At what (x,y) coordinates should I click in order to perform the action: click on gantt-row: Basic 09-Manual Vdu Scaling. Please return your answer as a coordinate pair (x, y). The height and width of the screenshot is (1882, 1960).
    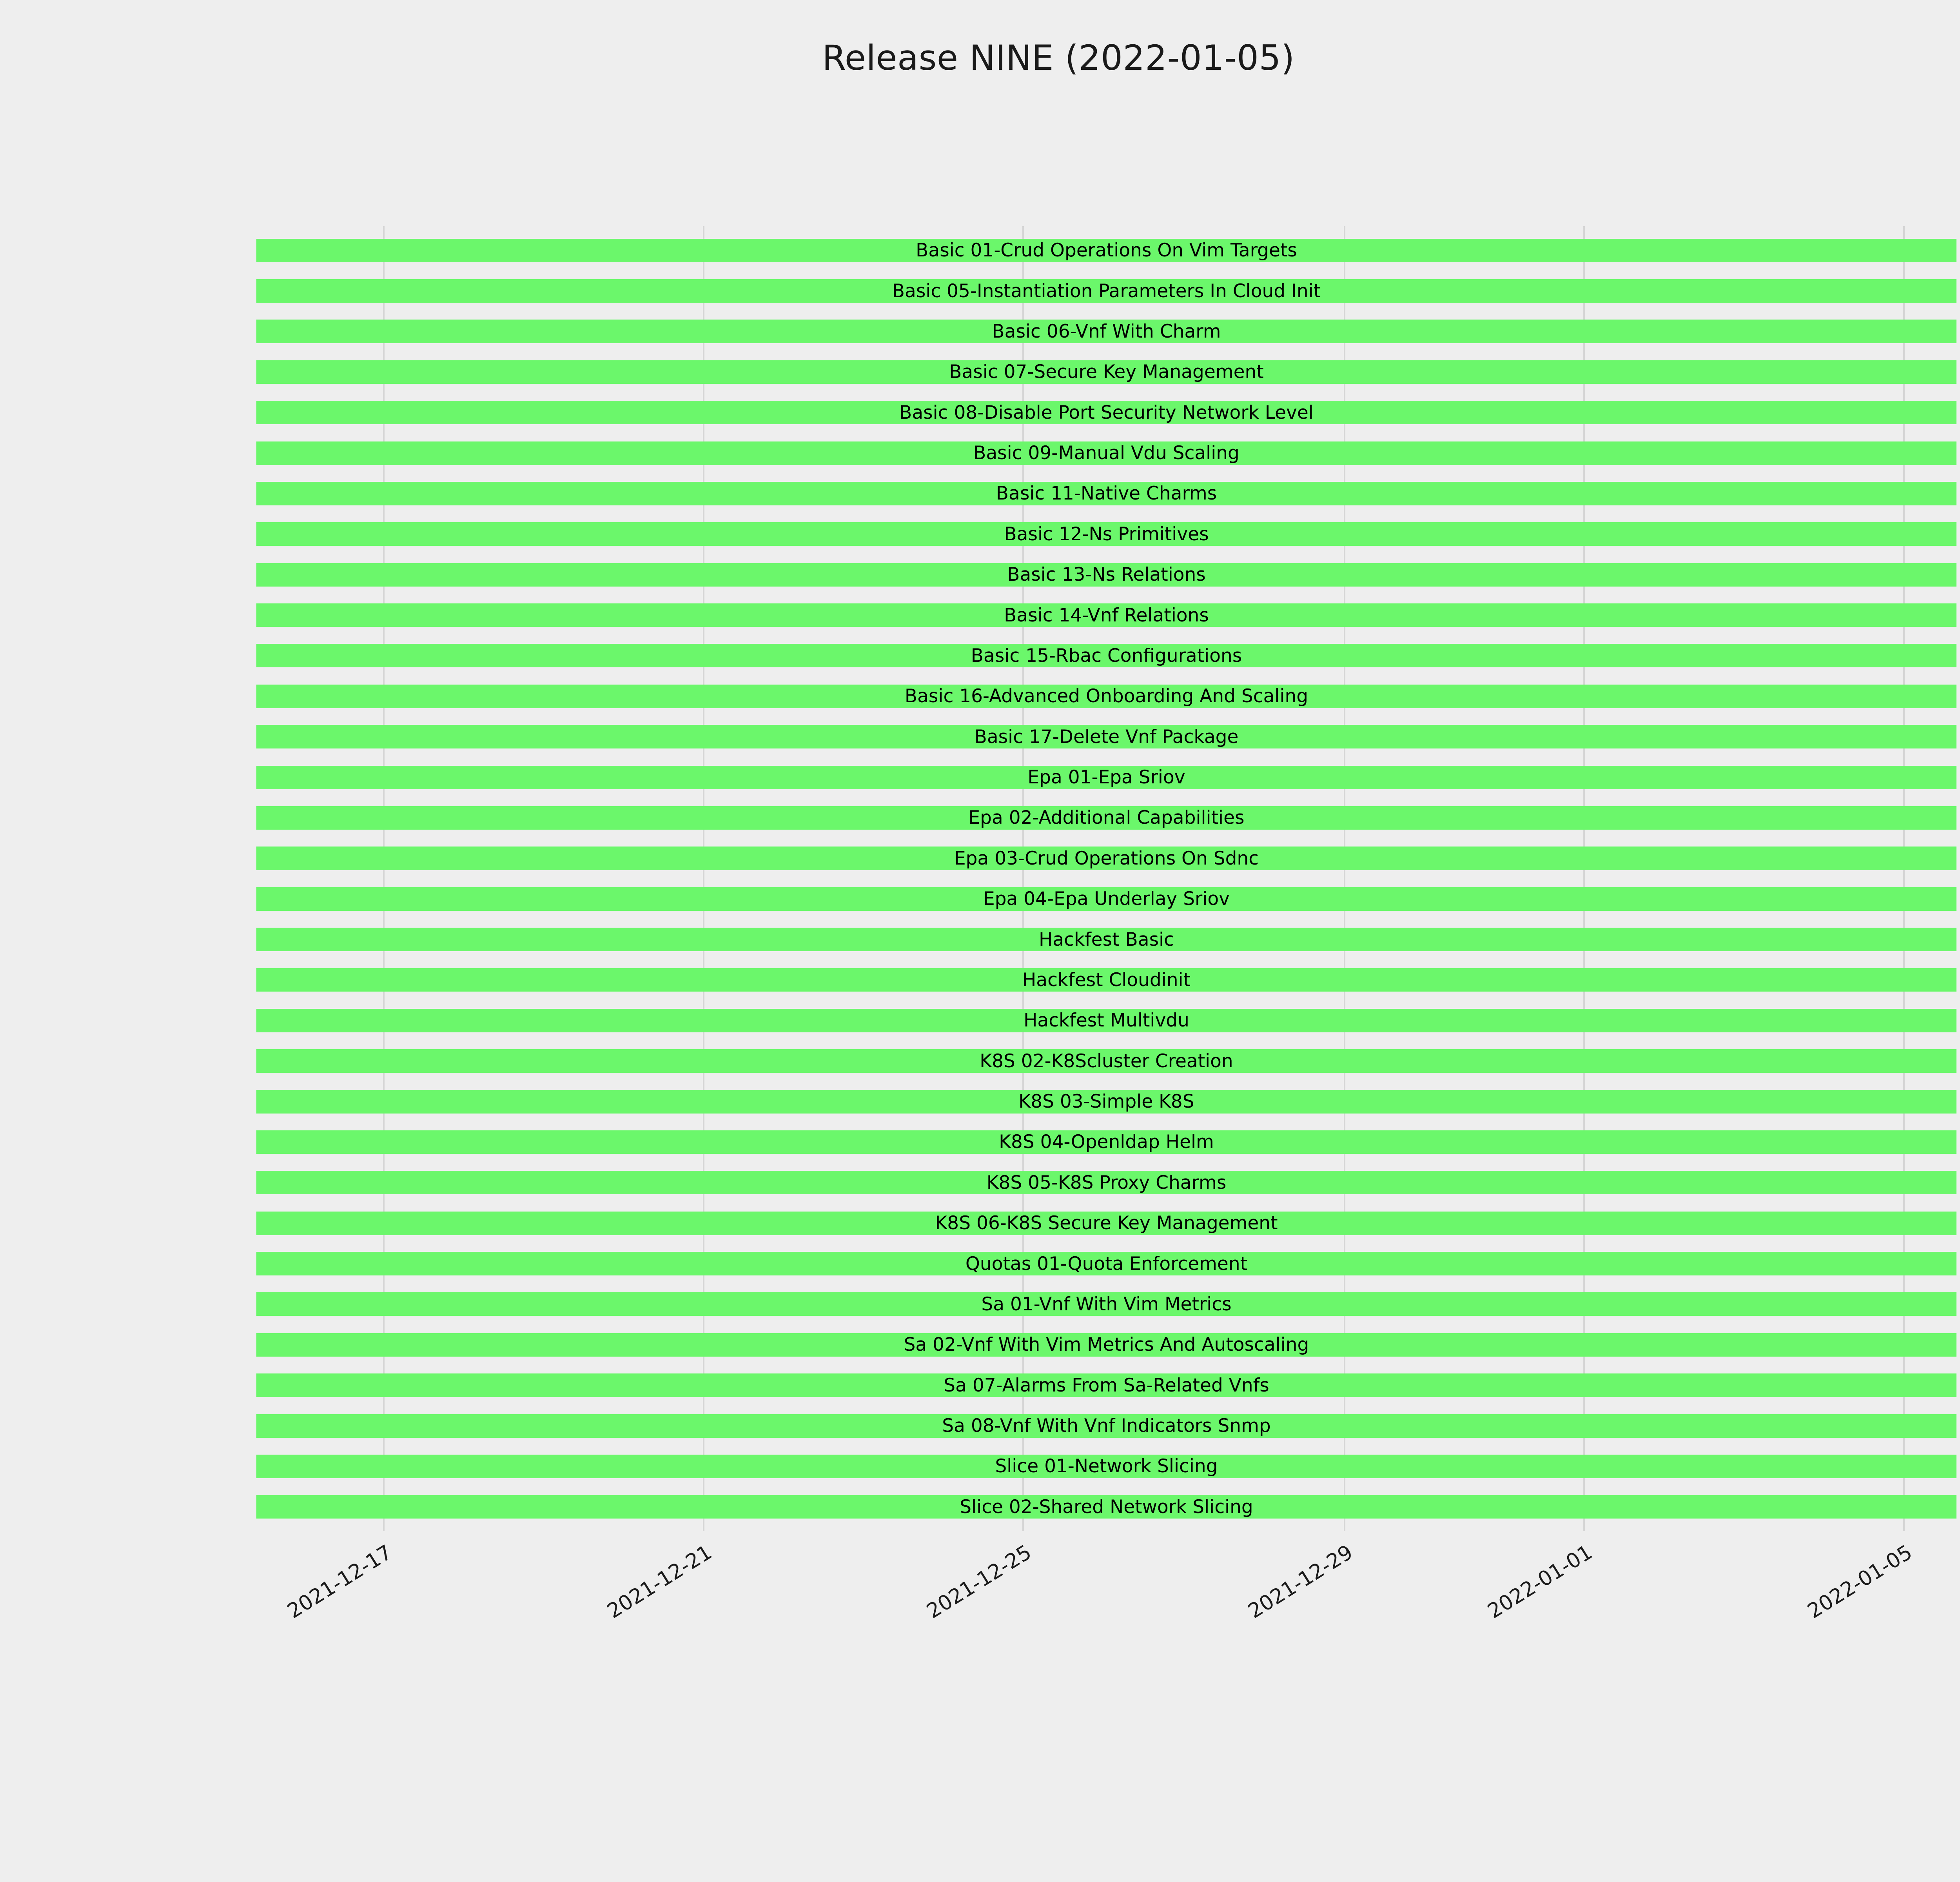
    Looking at the image, I should click on (1106, 453).